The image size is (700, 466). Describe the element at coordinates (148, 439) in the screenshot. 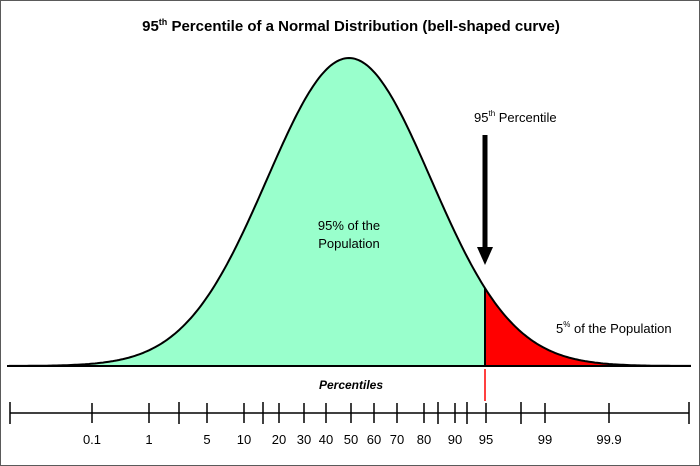

I see `axis-tick-label-1: 1` at that location.